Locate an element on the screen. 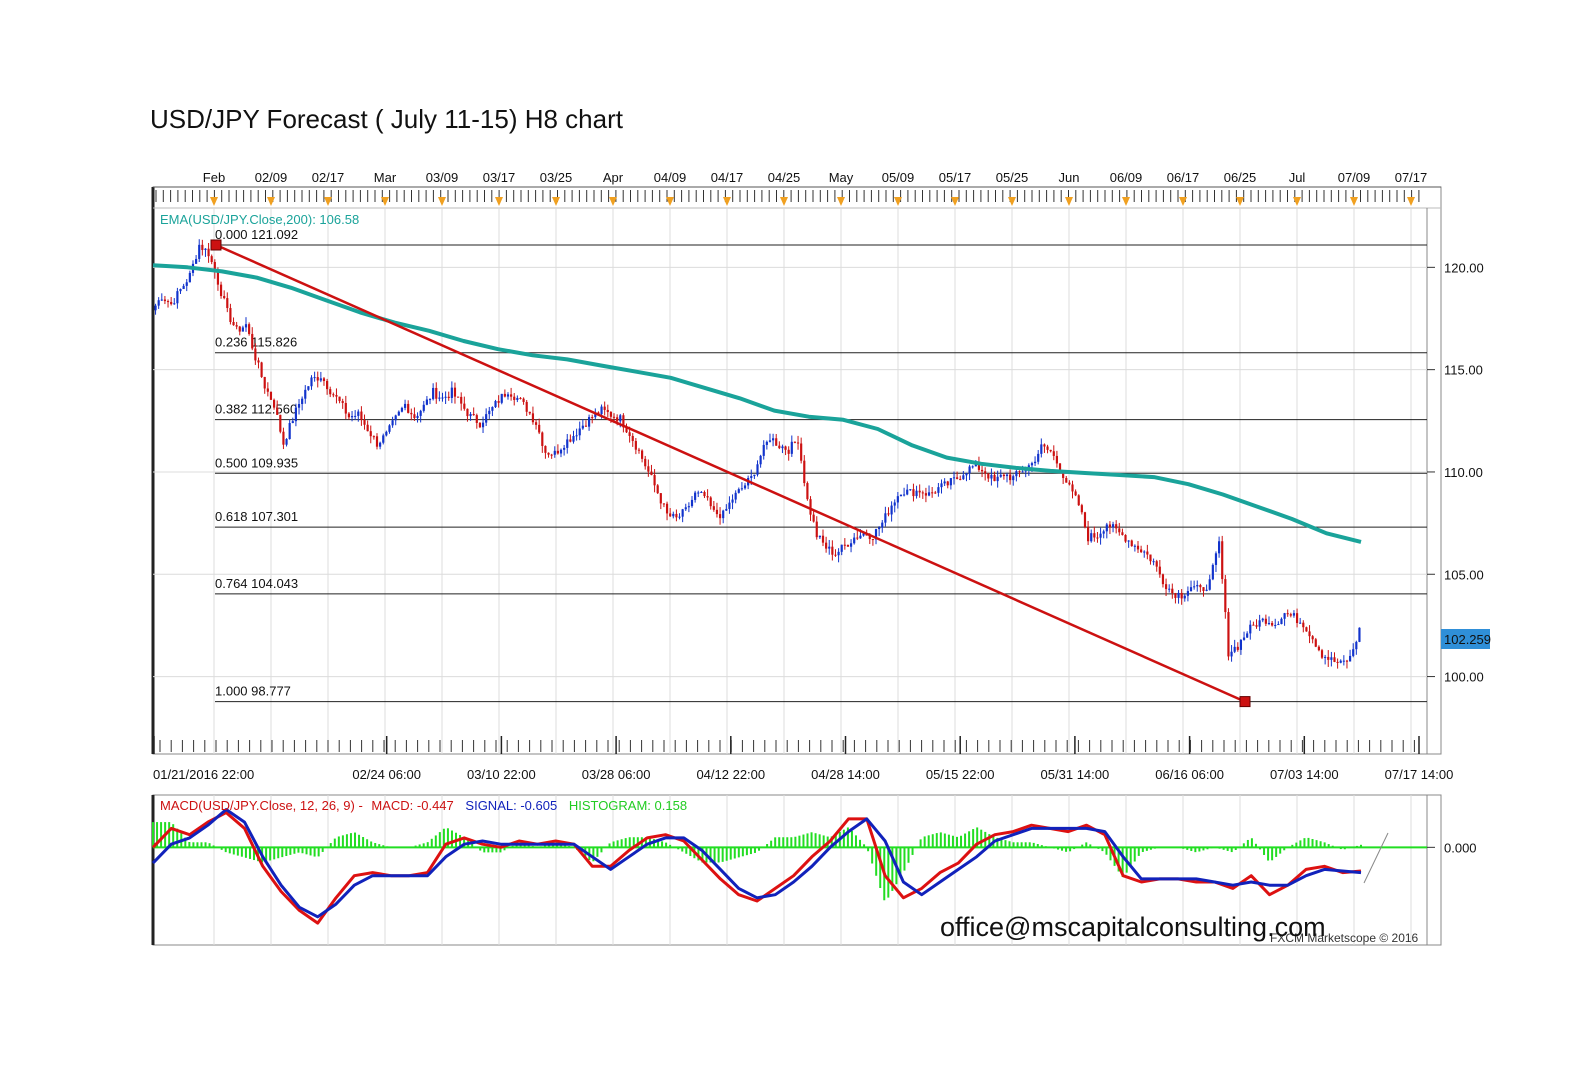 This screenshot has height=1069, width=1572. top-axis-label: 02/09 is located at coordinates (271, 177).